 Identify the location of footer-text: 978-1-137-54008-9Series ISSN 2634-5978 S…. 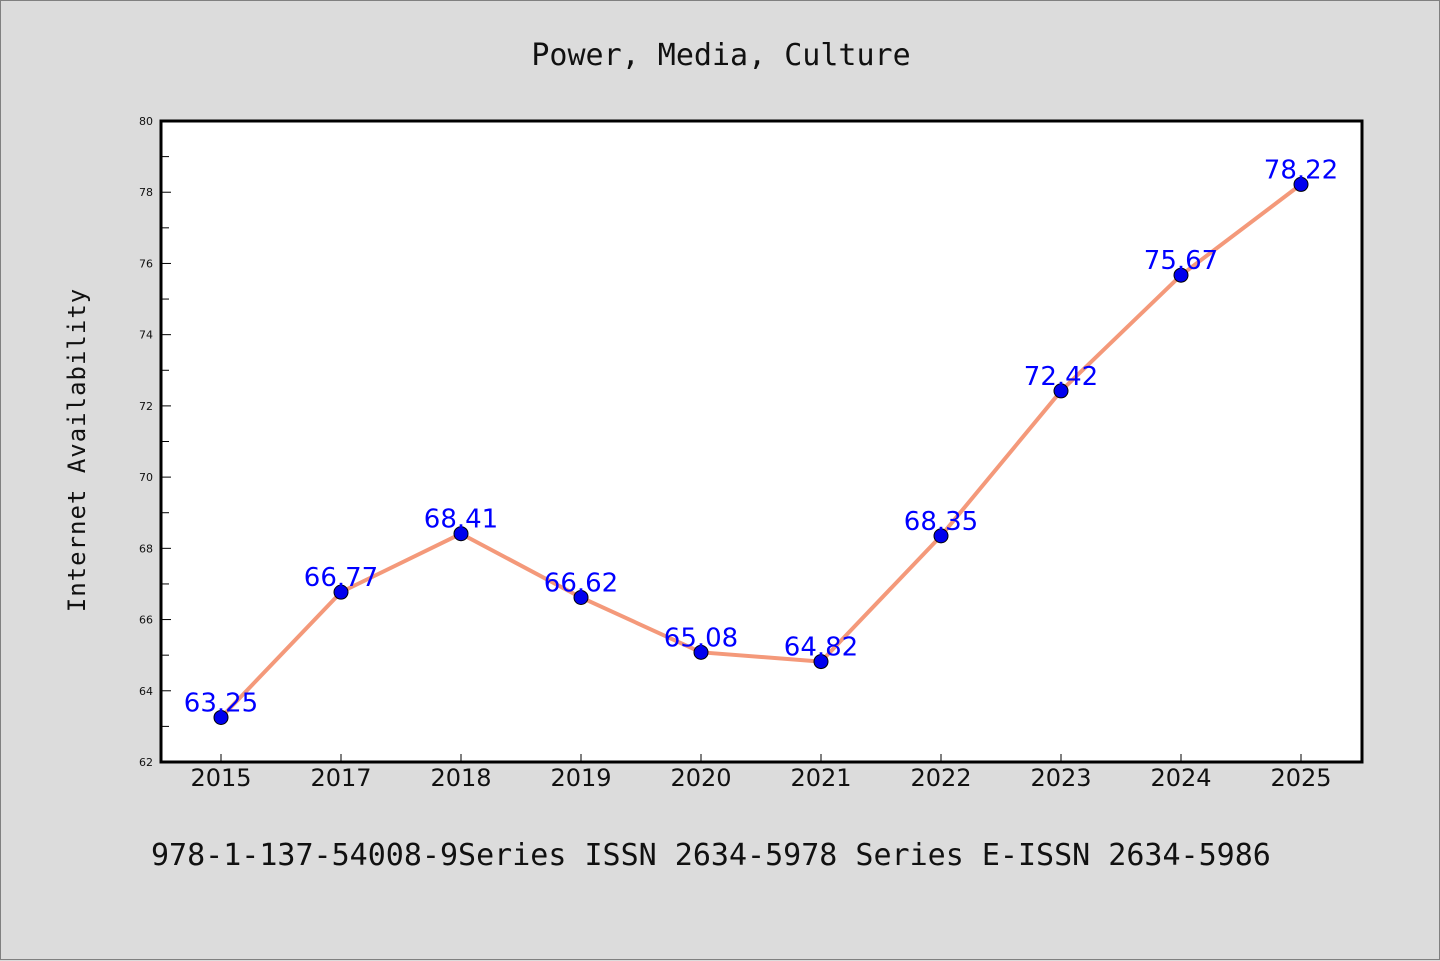
(711, 855).